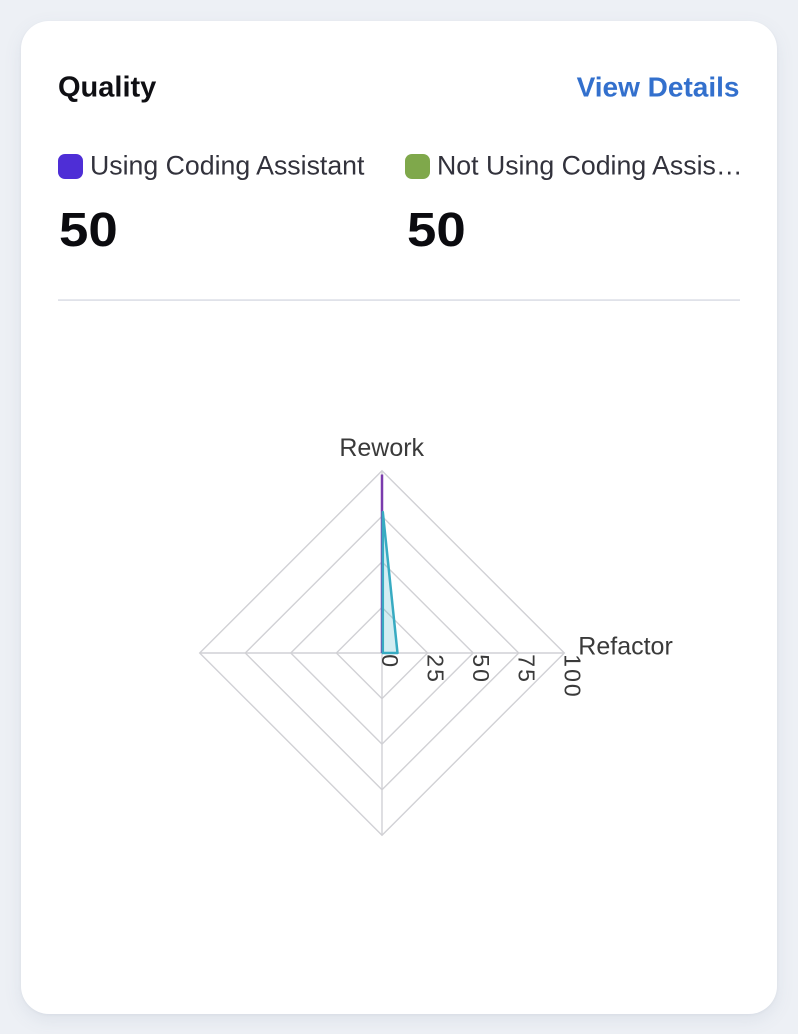 Image resolution: width=798 pixels, height=1034 pixels. What do you see at coordinates (381, 448) in the screenshot?
I see `svg-text: Rework` at bounding box center [381, 448].